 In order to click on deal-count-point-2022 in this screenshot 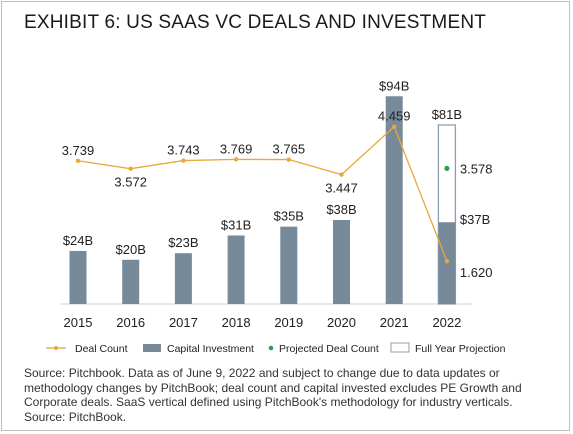, I will do `click(447, 261)`.